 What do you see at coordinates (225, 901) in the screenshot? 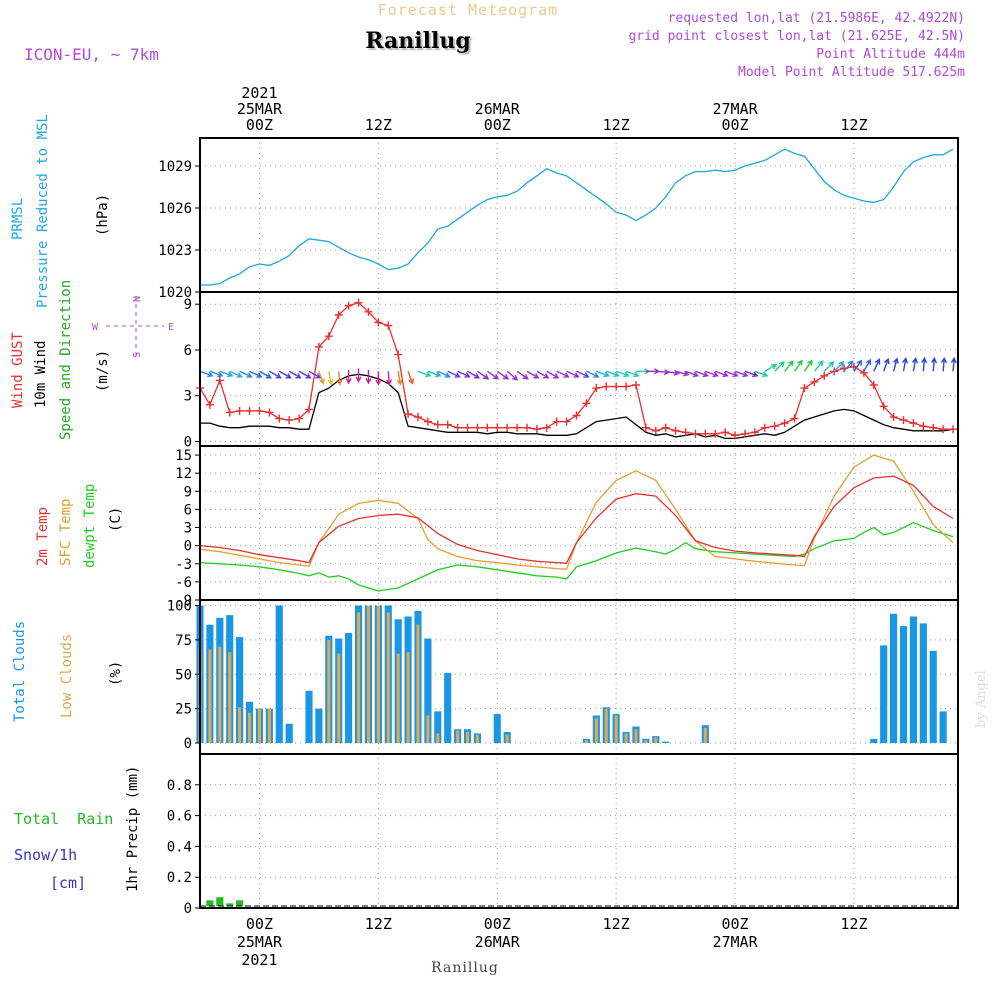
I see `precip-bars` at bounding box center [225, 901].